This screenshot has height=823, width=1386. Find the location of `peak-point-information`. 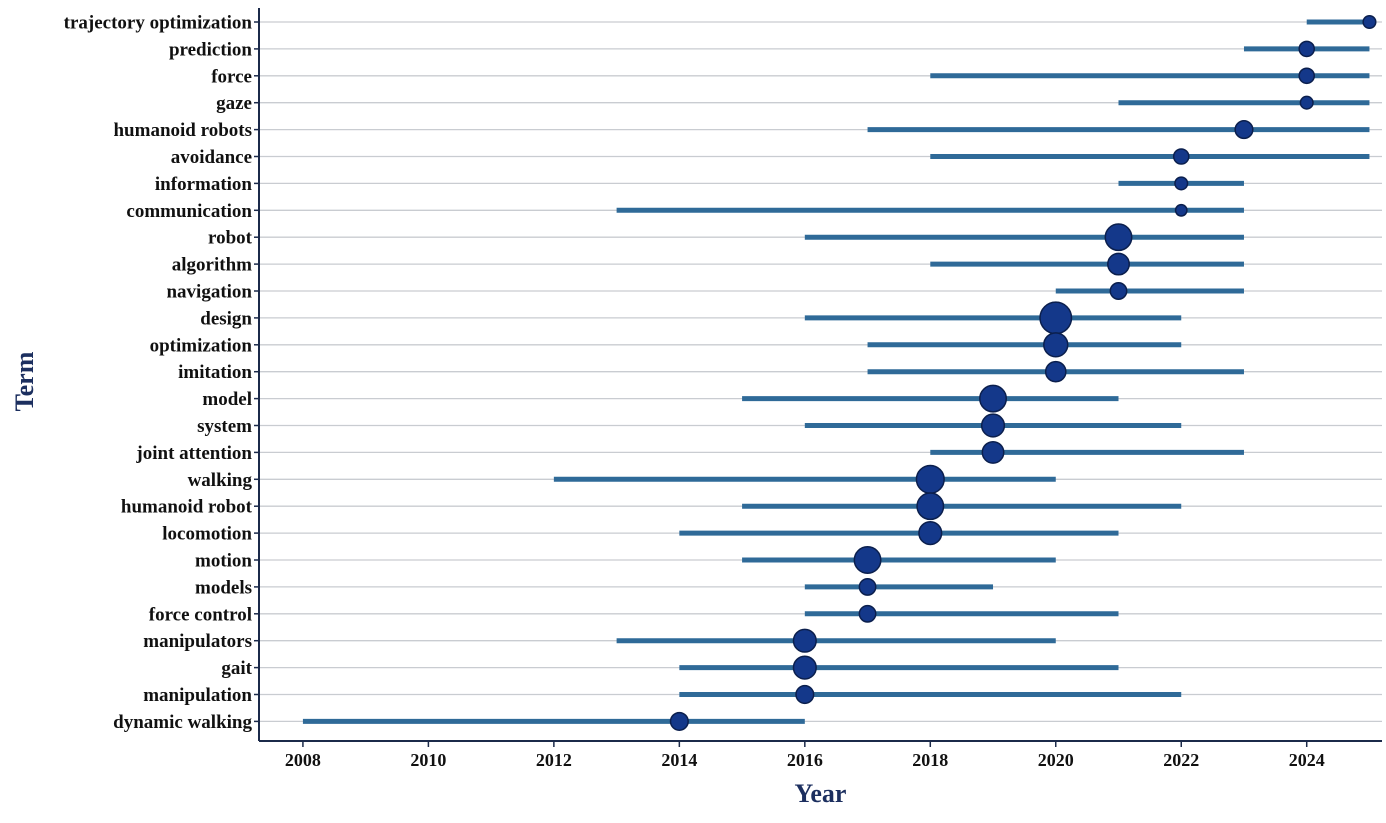

peak-point-information is located at coordinates (1181, 183).